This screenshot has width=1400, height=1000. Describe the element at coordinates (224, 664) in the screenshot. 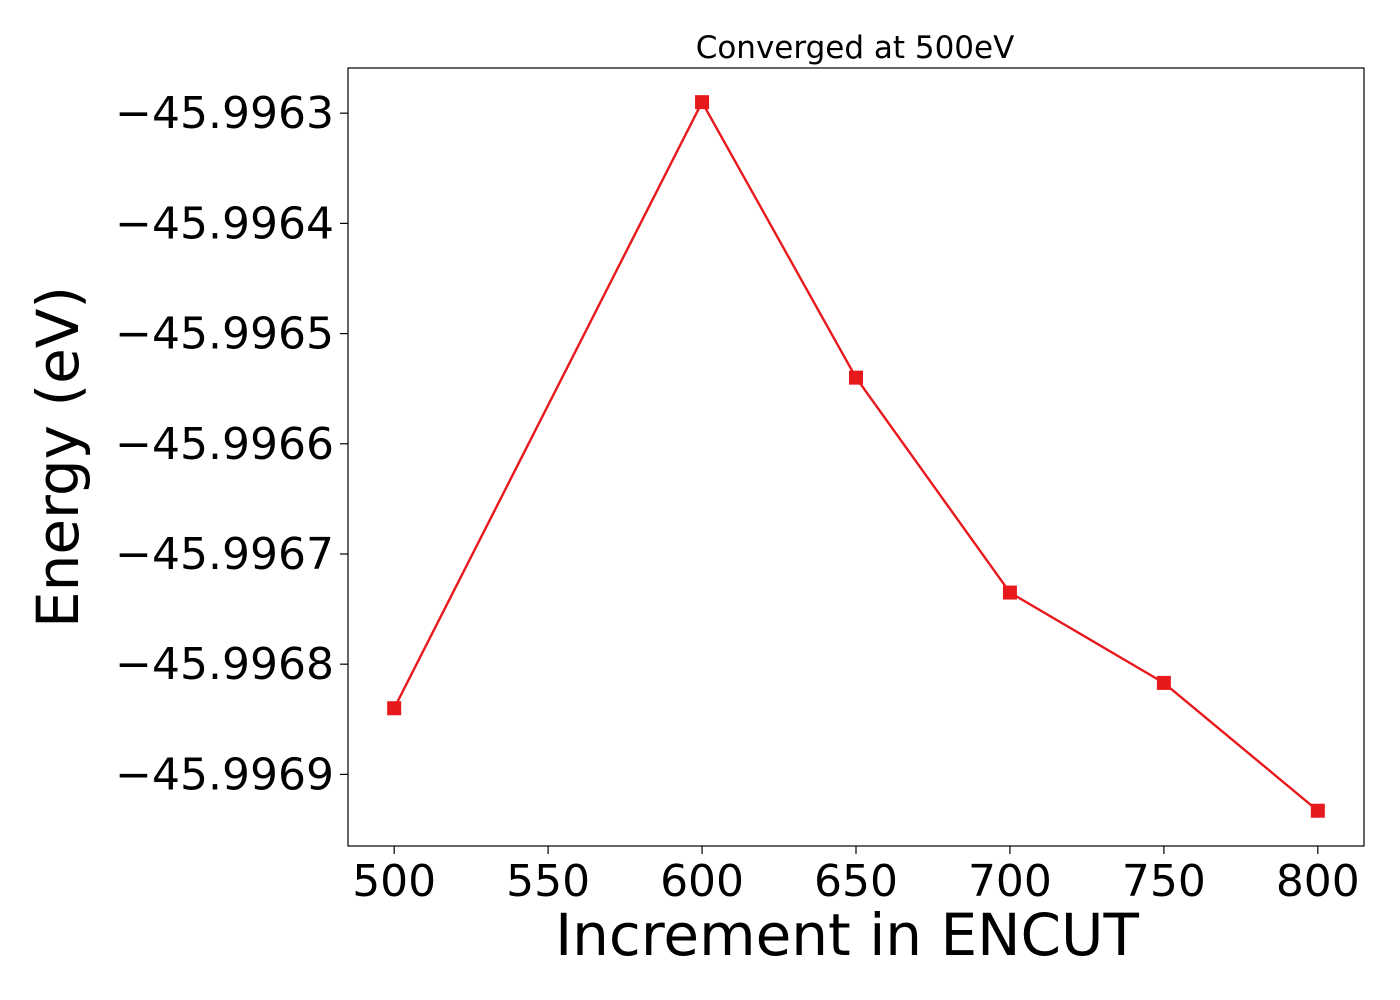

I see `y-tick-label: −45.9968` at that location.